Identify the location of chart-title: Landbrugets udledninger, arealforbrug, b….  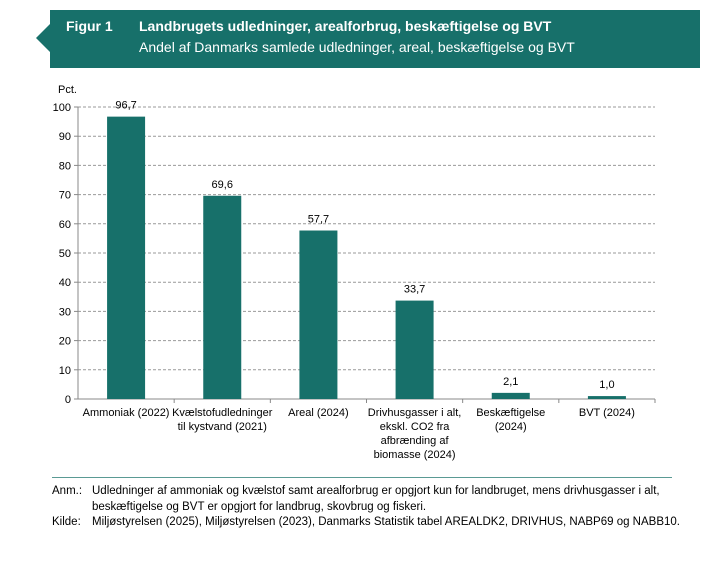
(345, 26).